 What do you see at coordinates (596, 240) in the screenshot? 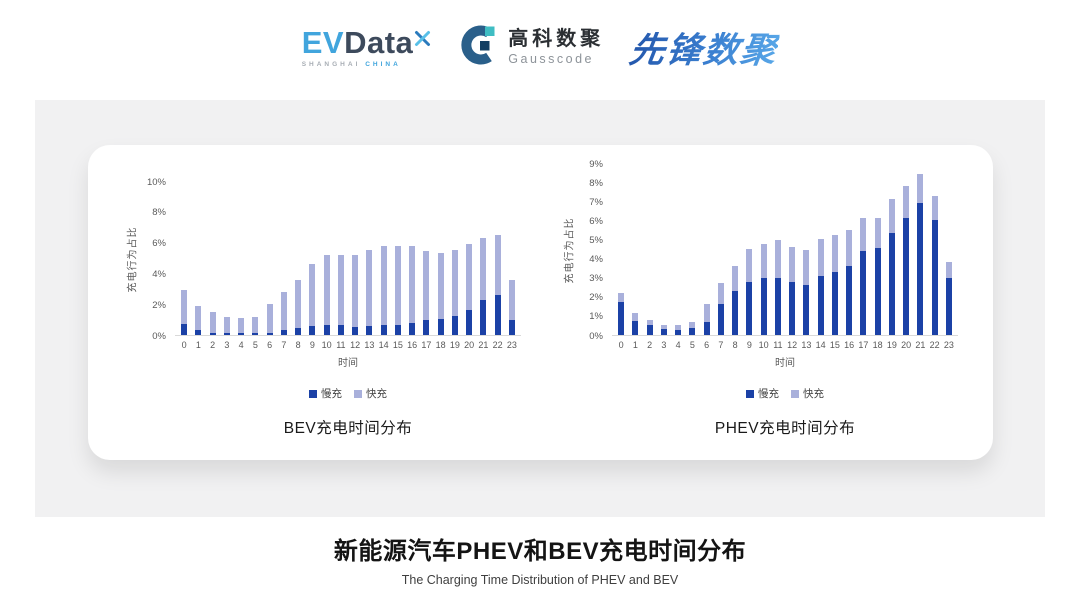
I see `y-tick-label: 5%` at bounding box center [596, 240].